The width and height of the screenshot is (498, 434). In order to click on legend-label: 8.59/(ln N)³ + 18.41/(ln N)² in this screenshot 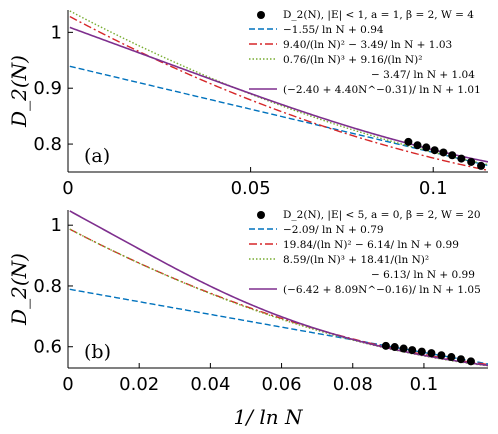, I will do `click(356, 260)`.